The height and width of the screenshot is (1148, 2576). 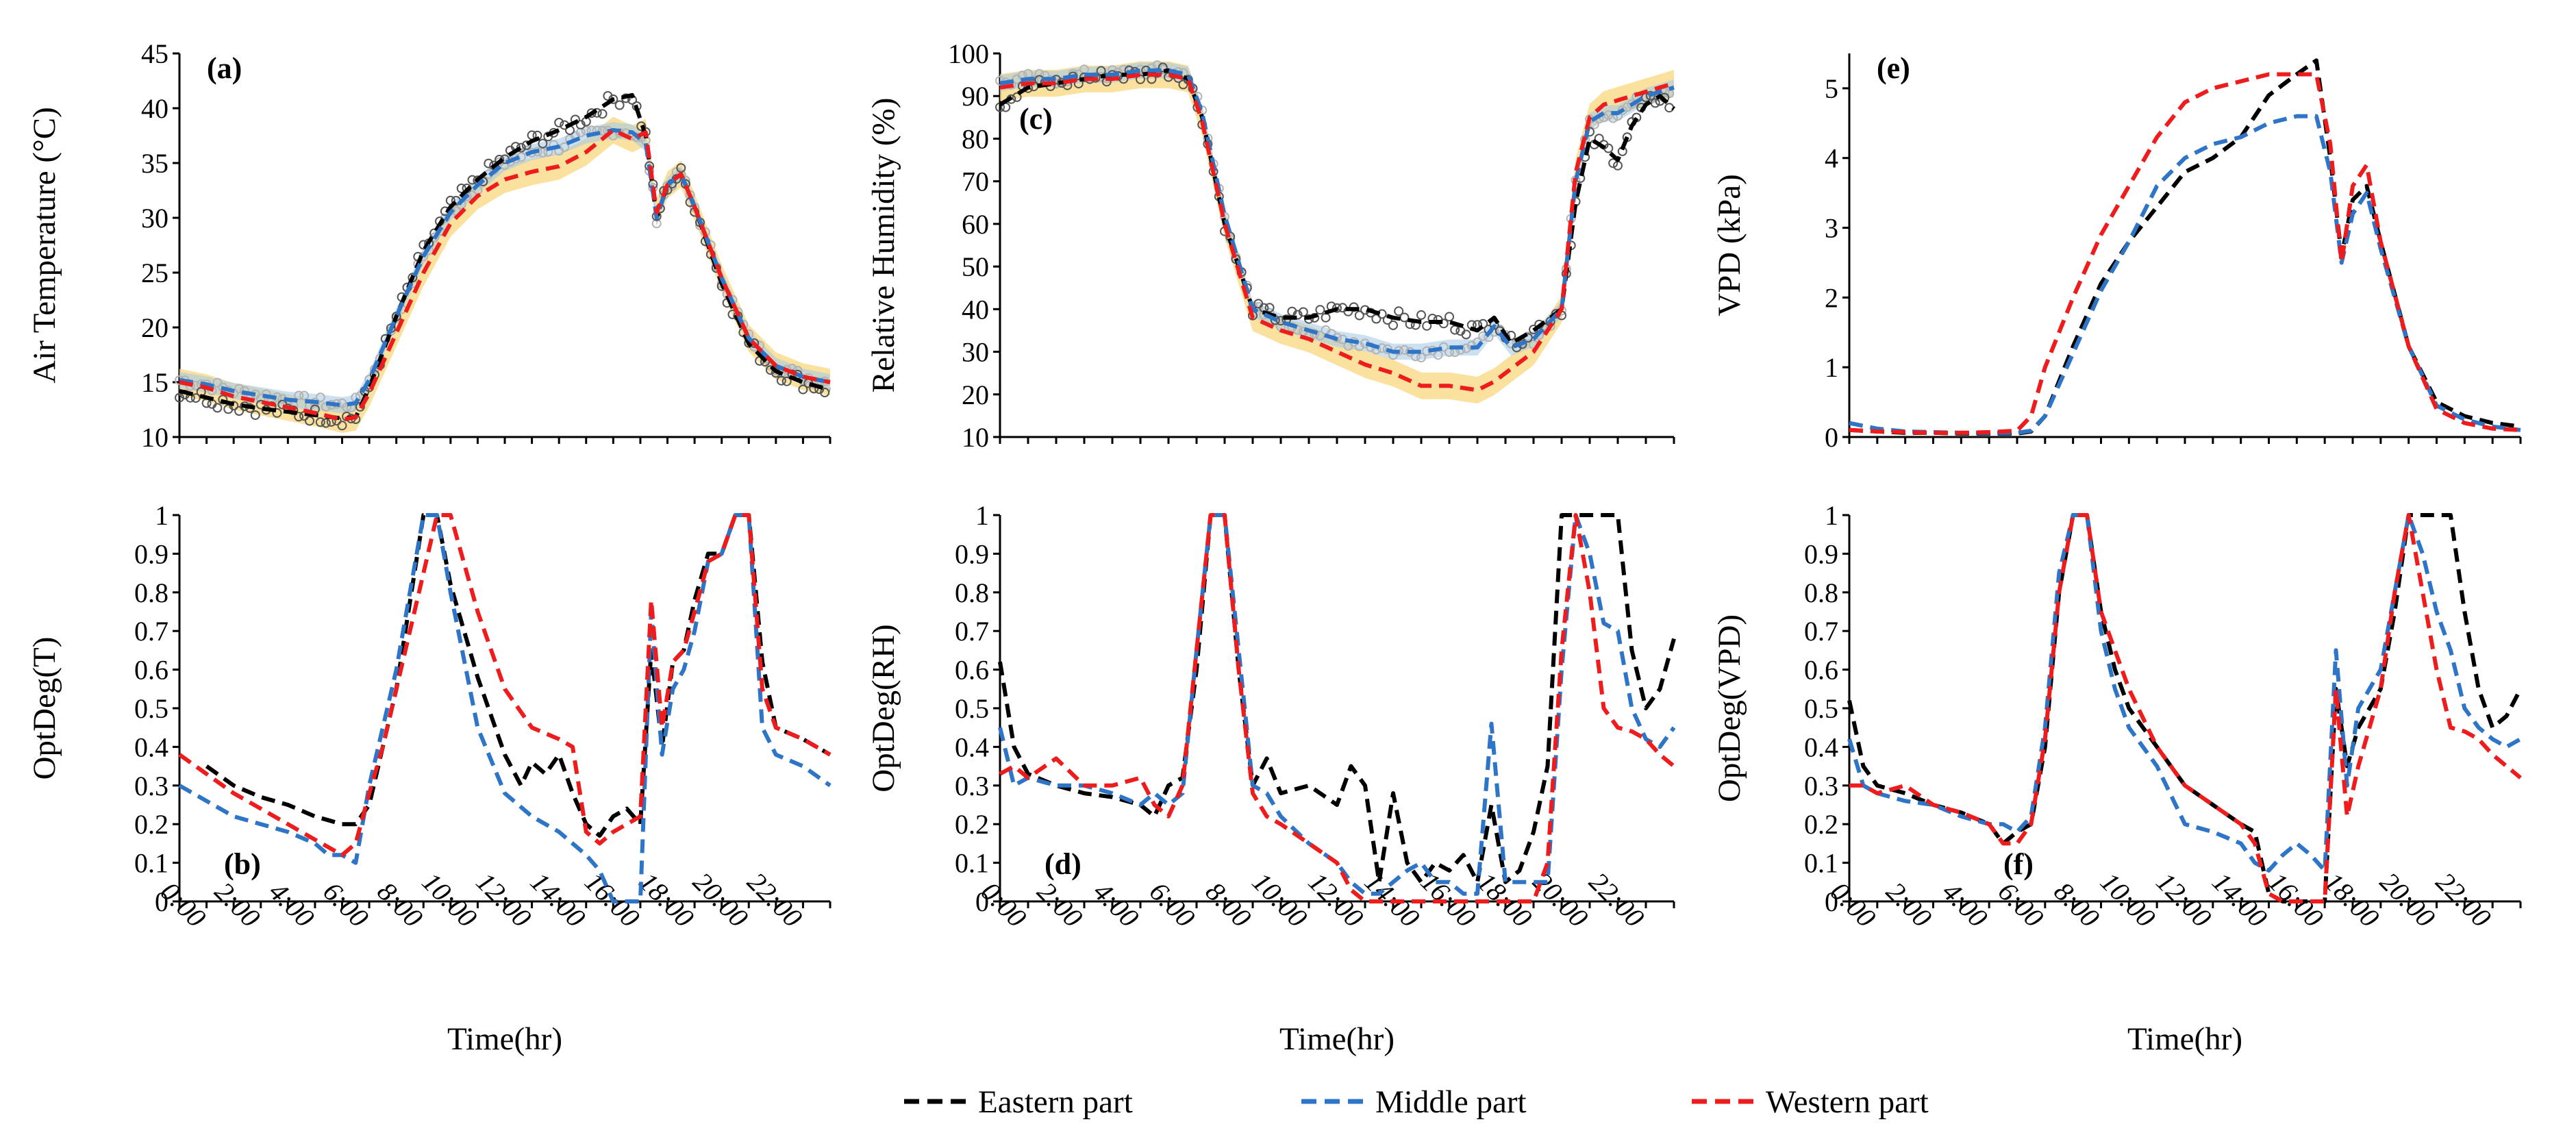 I want to click on western-uncertainty-band, so click(x=1337, y=232).